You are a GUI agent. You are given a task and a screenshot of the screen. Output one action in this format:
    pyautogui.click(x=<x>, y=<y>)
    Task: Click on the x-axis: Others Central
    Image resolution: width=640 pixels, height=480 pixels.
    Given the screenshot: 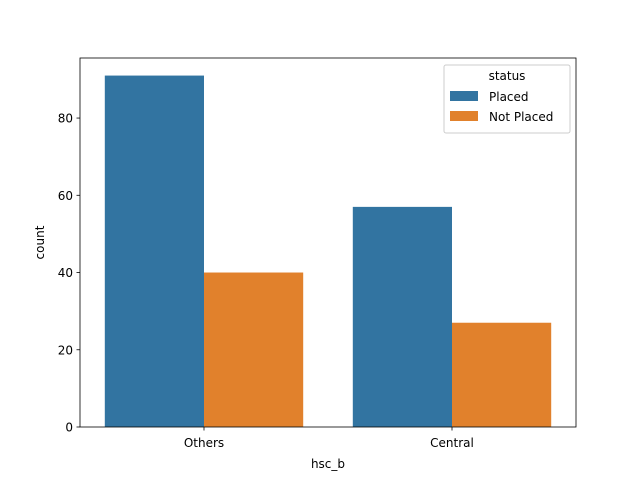 What is the action you would take?
    pyautogui.click(x=329, y=438)
    